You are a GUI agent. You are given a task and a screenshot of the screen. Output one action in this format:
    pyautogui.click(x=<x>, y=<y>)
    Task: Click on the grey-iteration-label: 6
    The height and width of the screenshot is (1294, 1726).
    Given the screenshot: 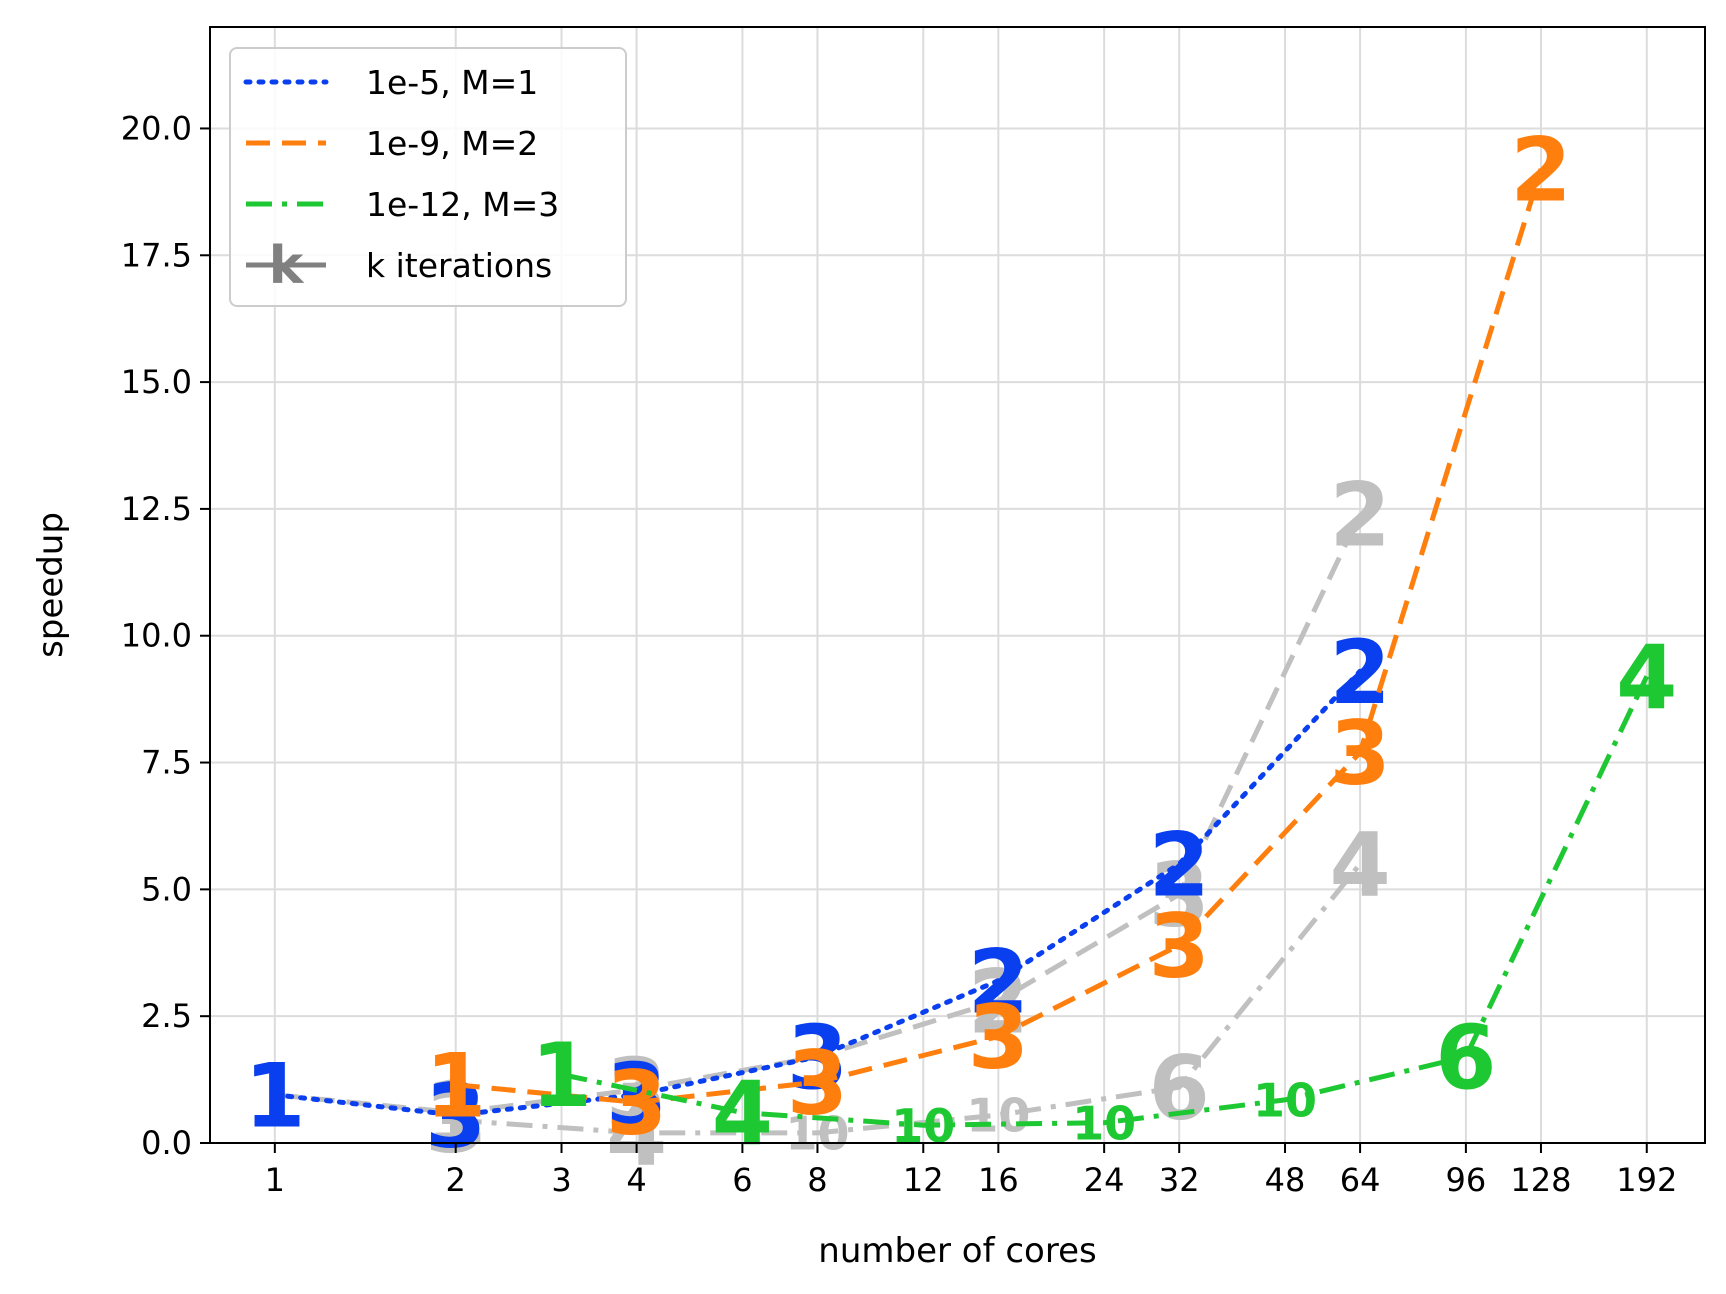 What is the action you would take?
    pyautogui.click(x=1179, y=1088)
    